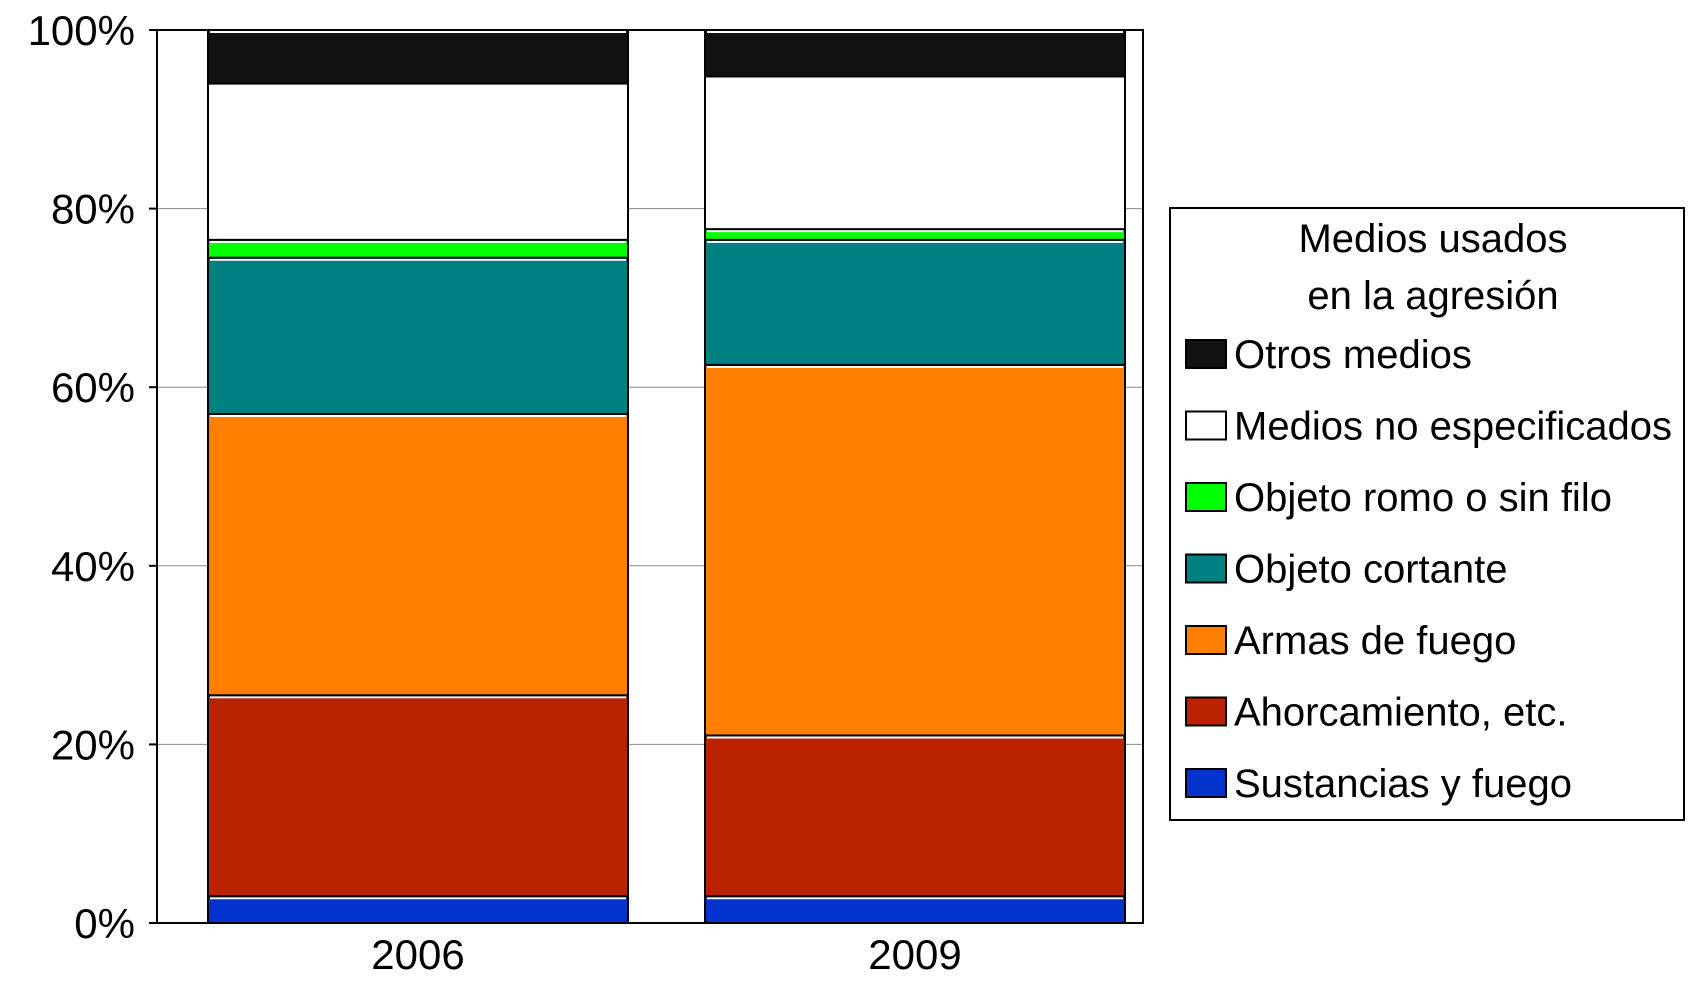 The height and width of the screenshot is (988, 1692). Describe the element at coordinates (92, 477) in the screenshot. I see `y-axis: 0% 20% 40% 60% 80% 100%` at that location.